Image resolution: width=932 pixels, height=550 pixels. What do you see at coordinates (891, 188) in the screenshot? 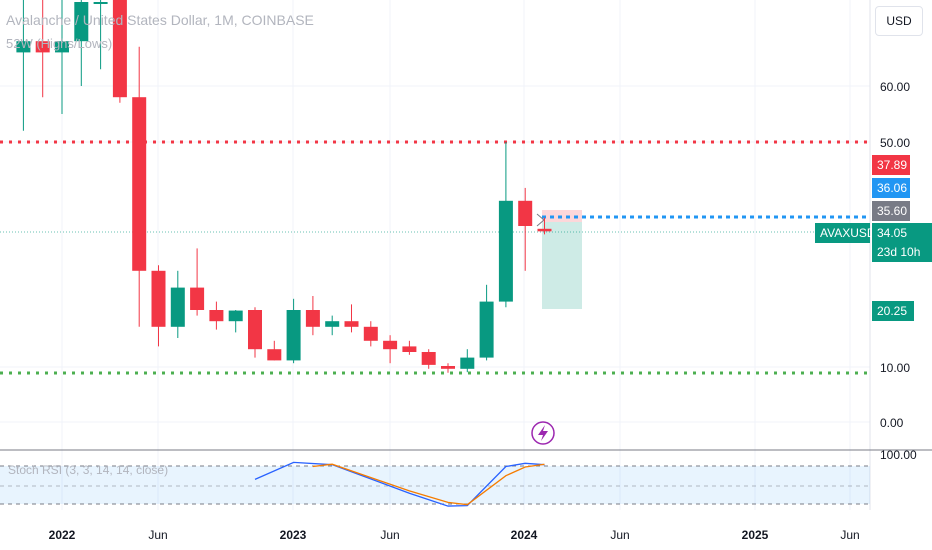
I see `price-tag-blue: 36.06` at bounding box center [891, 188].